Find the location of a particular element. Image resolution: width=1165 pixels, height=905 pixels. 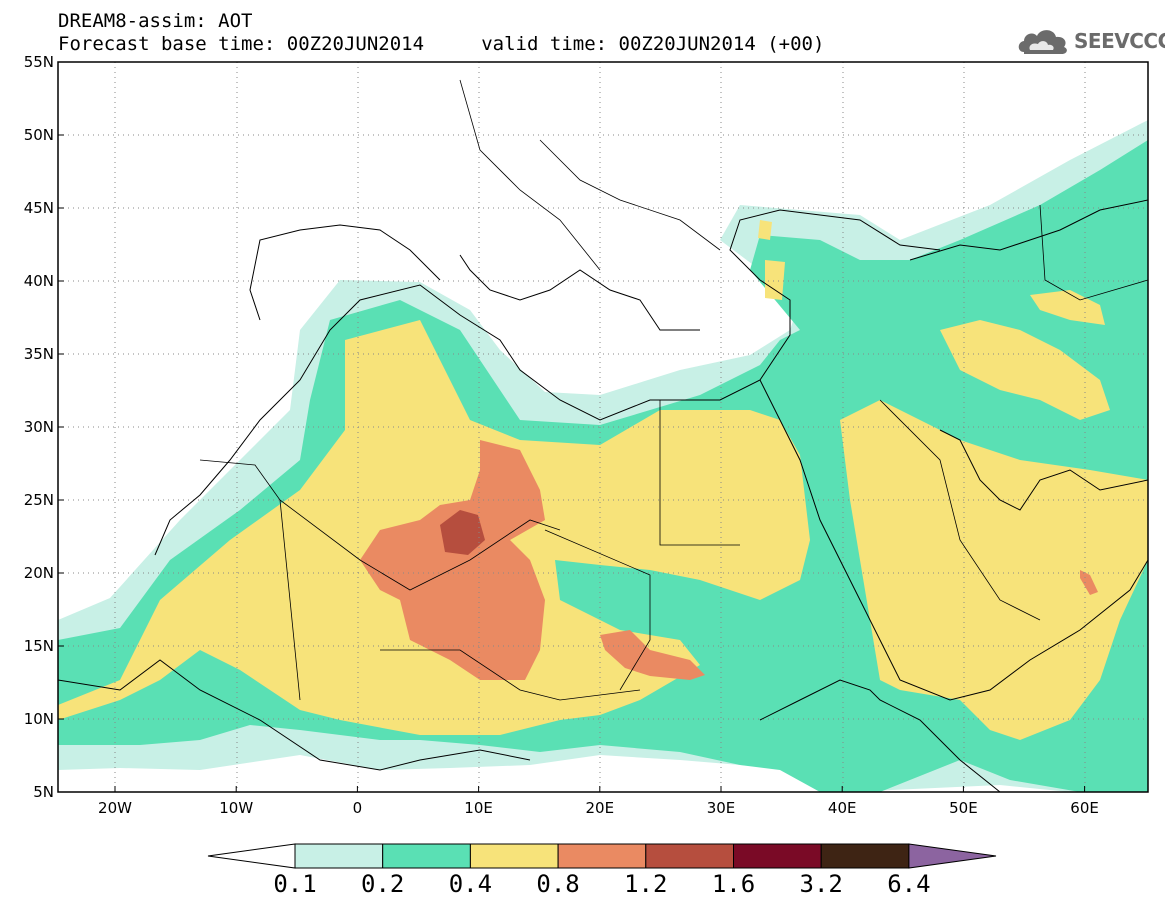

lat-tick-label: 10N is located at coordinates (39, 719).